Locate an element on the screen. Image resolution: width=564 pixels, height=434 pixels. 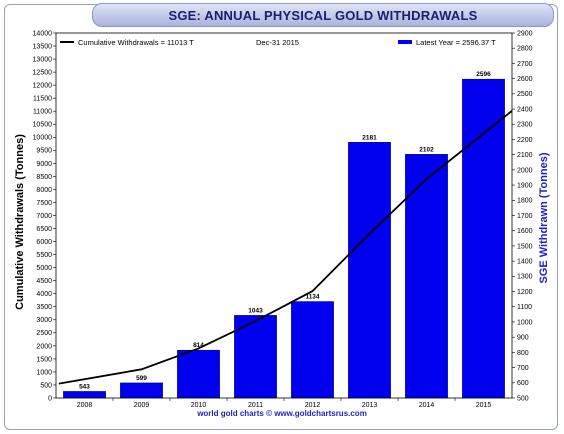
right-tick-label-2800: 2800 is located at coordinates (525, 49).